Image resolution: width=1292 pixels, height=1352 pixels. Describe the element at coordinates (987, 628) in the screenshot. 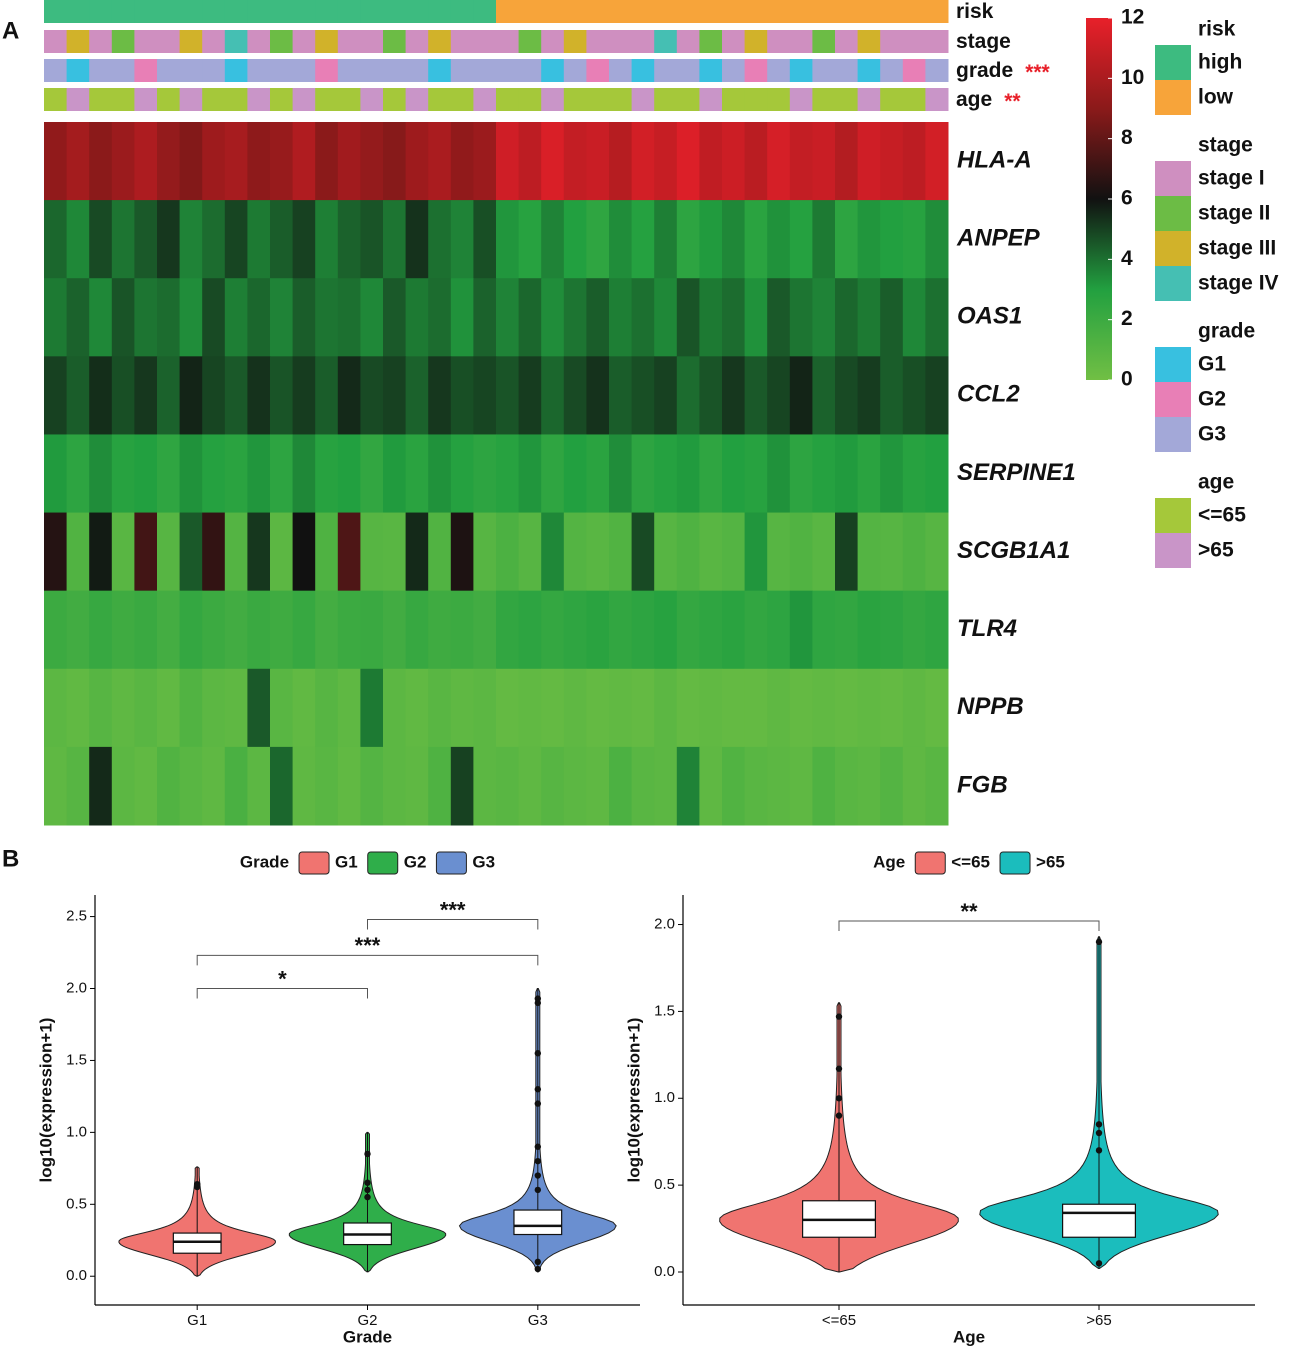

I see `gene-label: TLR4` at that location.